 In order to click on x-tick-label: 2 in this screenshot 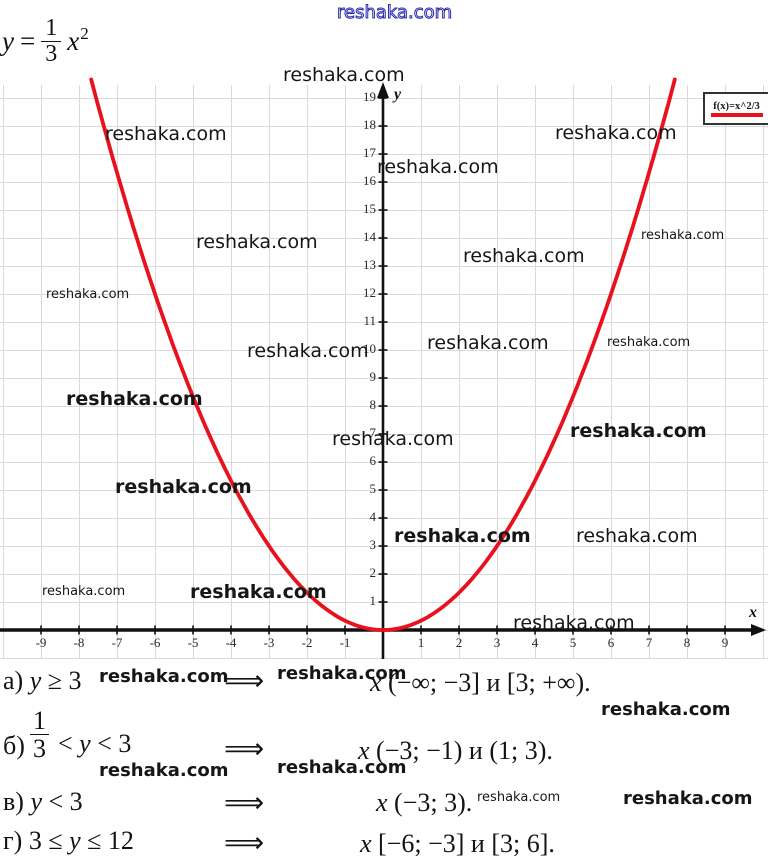, I will do `click(459, 642)`.